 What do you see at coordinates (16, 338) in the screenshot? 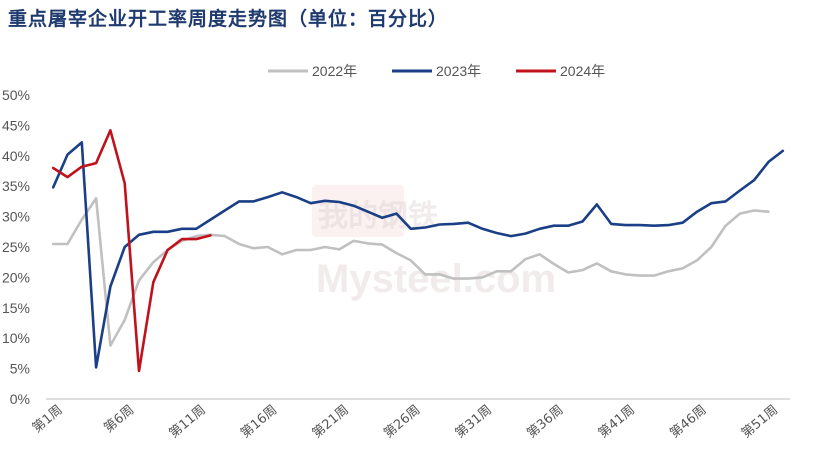
I see `y-tick-label: 10%` at bounding box center [16, 338].